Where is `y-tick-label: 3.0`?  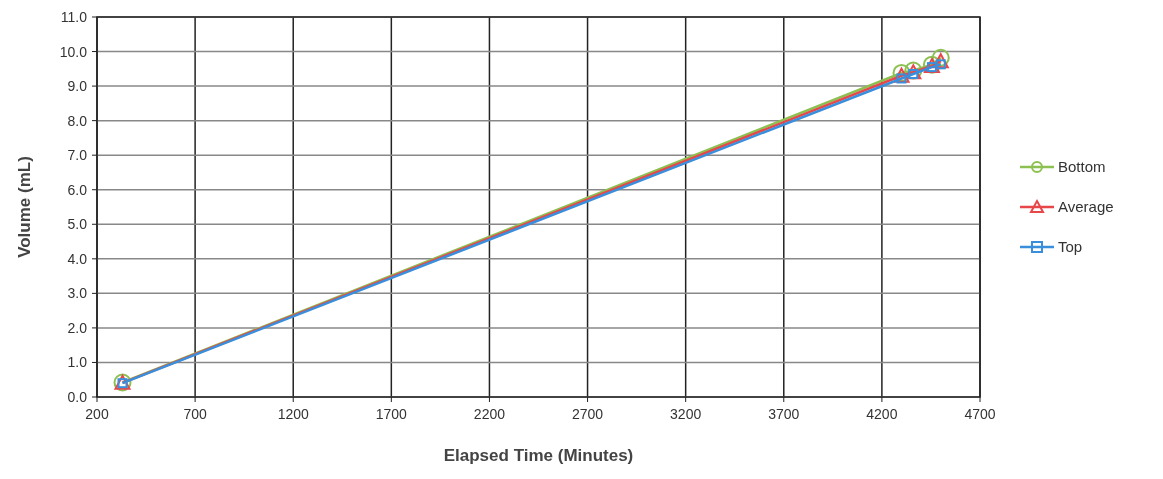
y-tick-label: 3.0 is located at coordinates (77, 293).